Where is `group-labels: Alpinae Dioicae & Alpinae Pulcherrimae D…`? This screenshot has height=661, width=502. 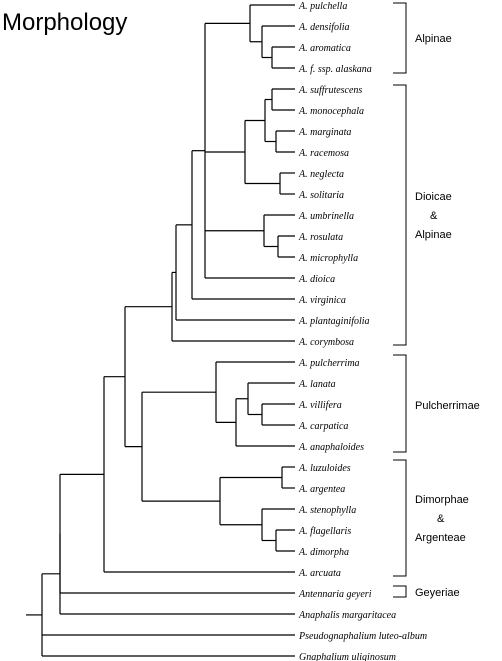 group-labels: Alpinae Dioicae & Alpinae Pulcherrimae D… is located at coordinates (447, 316).